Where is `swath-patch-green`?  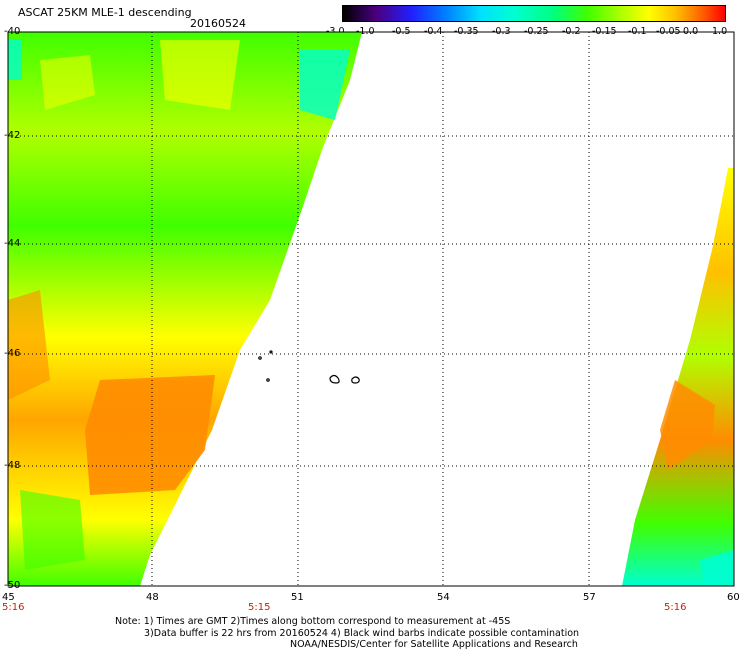
swath-patch-green is located at coordinates (52, 530).